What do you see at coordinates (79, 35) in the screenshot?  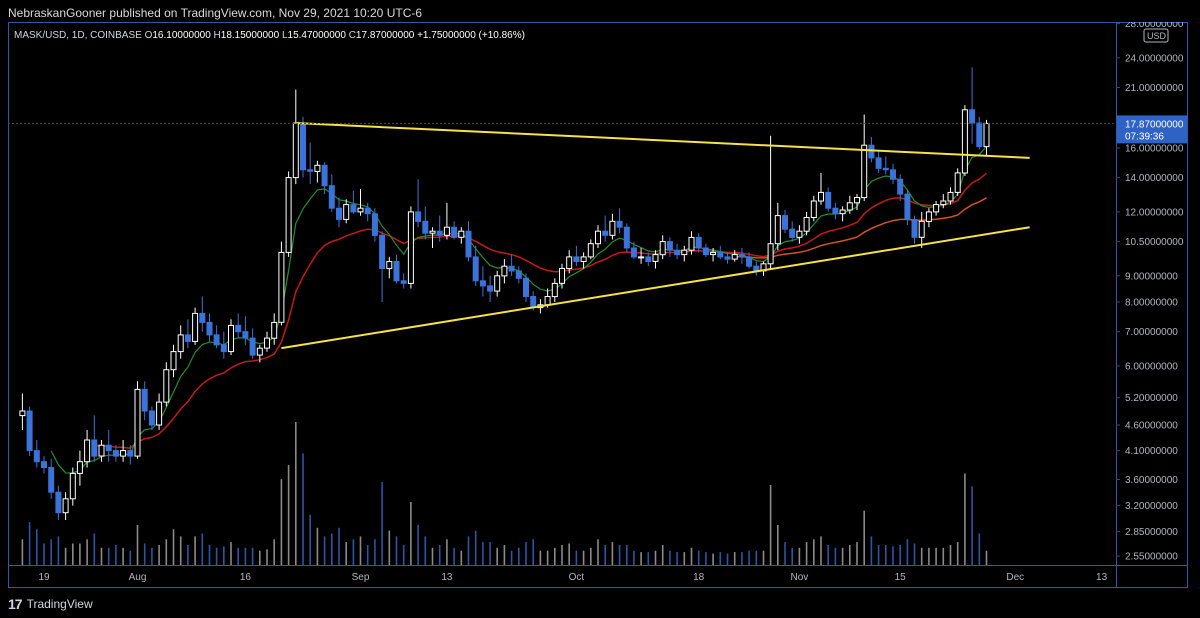 I see `symbol-label: MASK/USD, 1D, COINBASE` at bounding box center [79, 35].